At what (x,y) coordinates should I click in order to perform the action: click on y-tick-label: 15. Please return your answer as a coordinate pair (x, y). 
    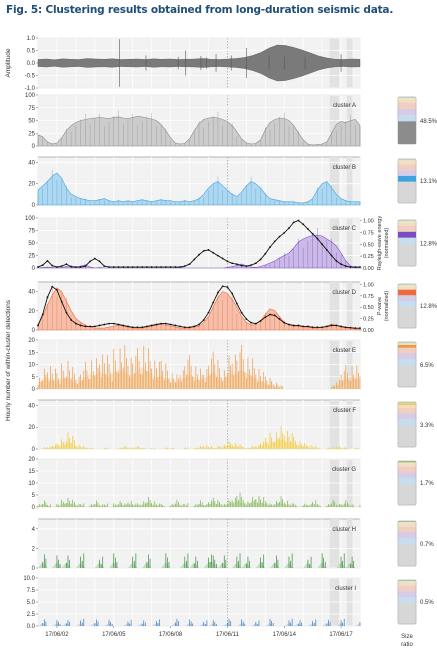
    Looking at the image, I should click on (31, 472).